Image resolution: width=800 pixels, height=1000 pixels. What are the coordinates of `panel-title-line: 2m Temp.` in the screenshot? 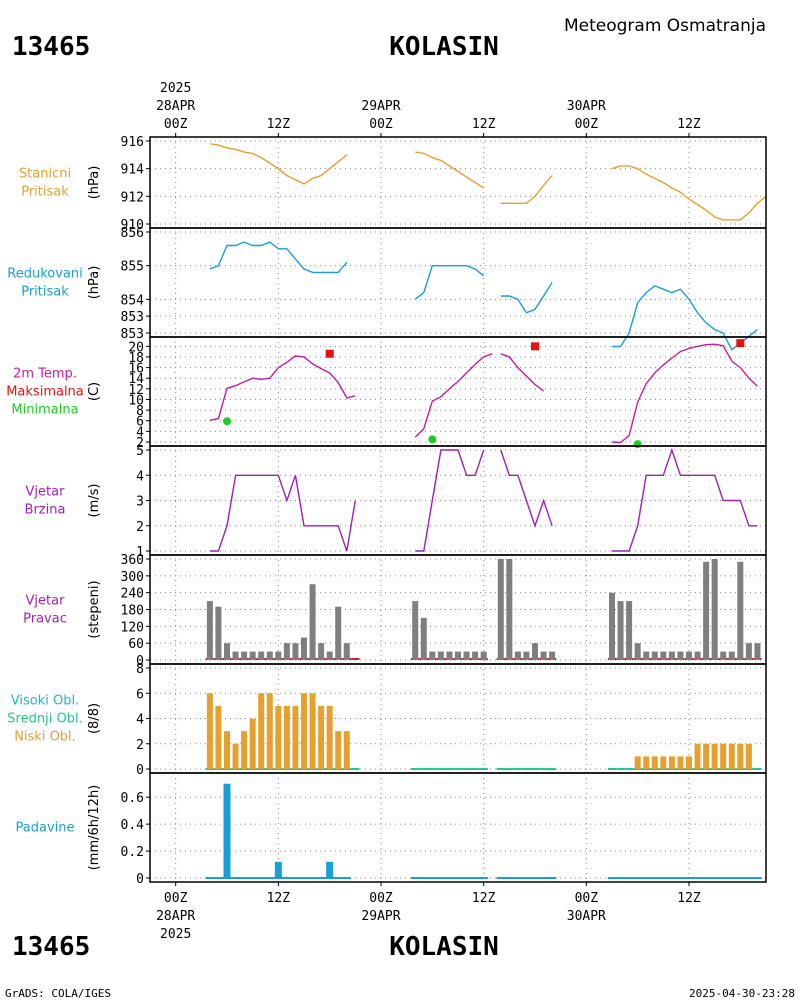 It's located at (45, 374).